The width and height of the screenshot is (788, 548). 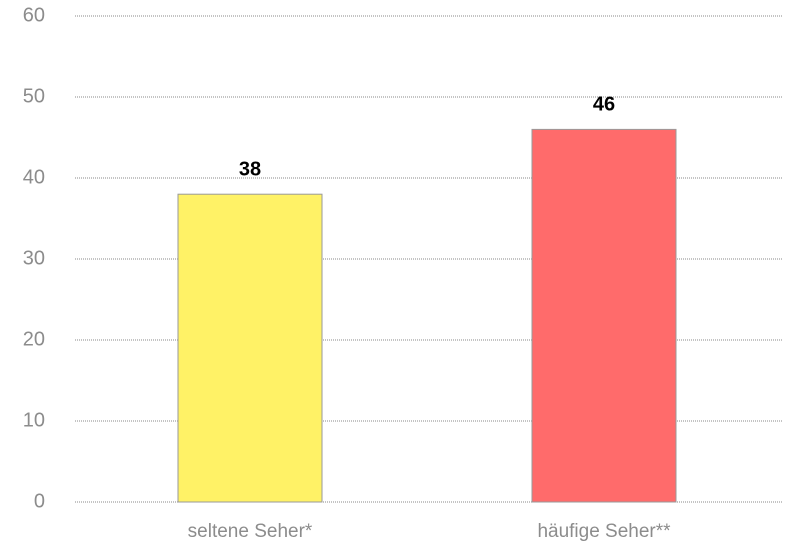 I want to click on y-tick-label: 30, so click(x=34, y=258).